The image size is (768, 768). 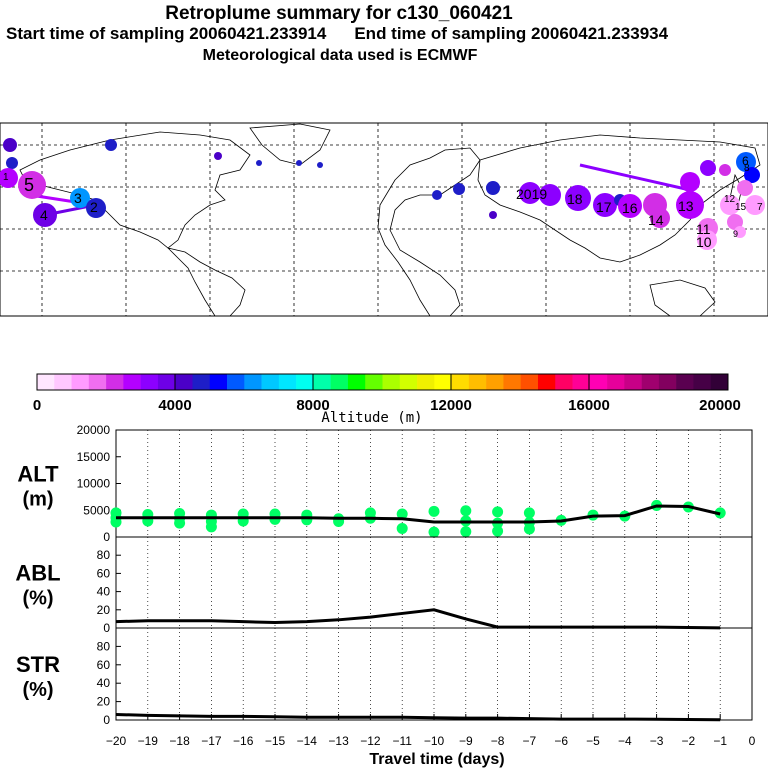 I want to click on plume-label: 1, so click(x=6, y=177).